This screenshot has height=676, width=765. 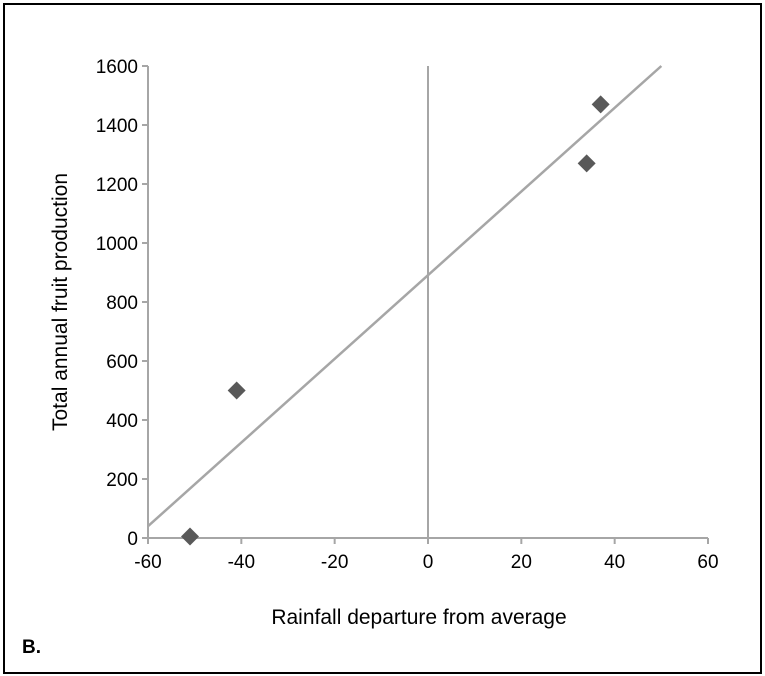 I want to click on x-tick-label: -60, so click(x=147, y=562).